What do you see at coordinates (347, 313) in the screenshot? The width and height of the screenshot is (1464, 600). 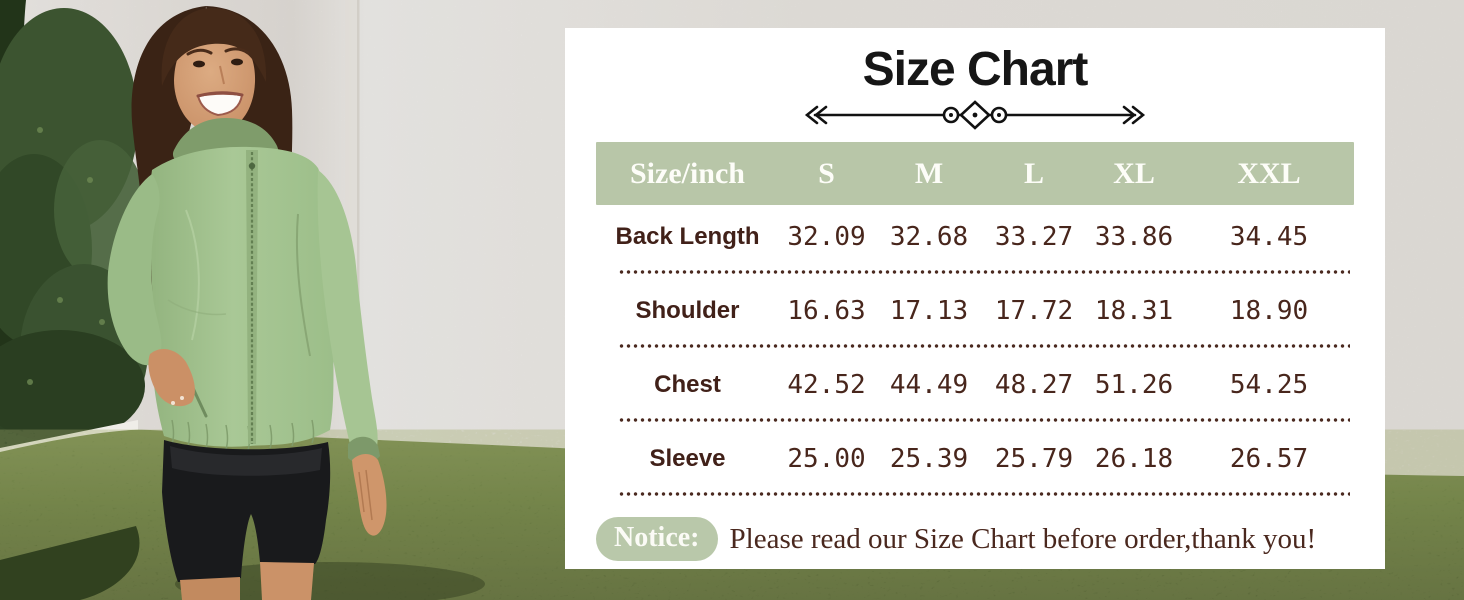 I see `right-sleeve` at bounding box center [347, 313].